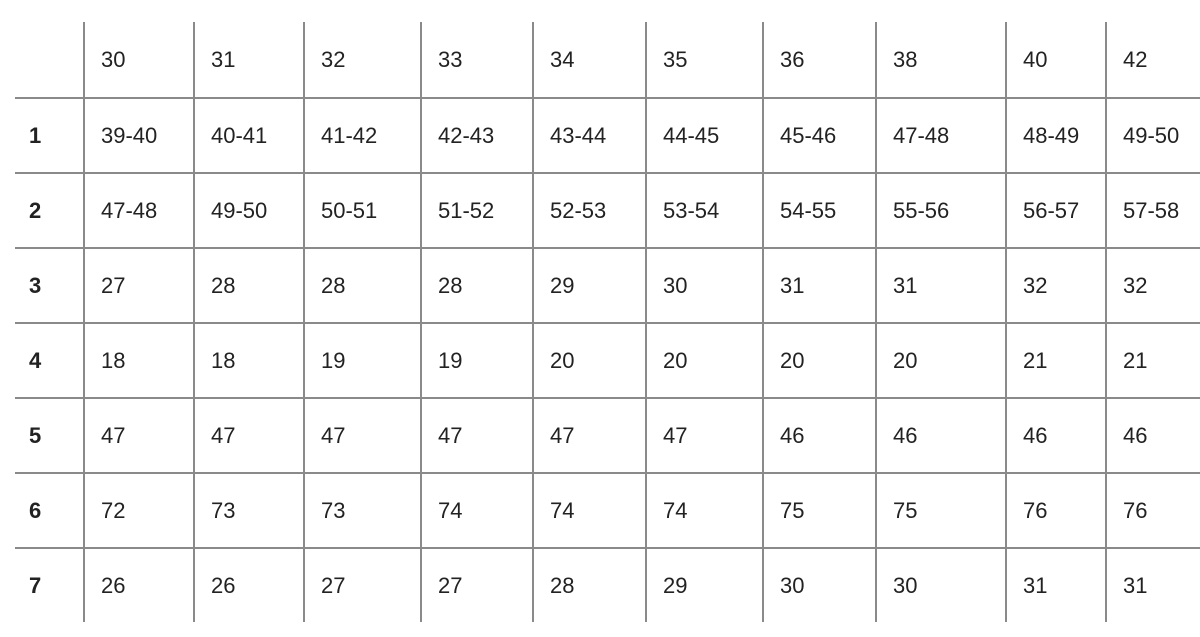  I want to click on header-cell: 31, so click(248, 59).